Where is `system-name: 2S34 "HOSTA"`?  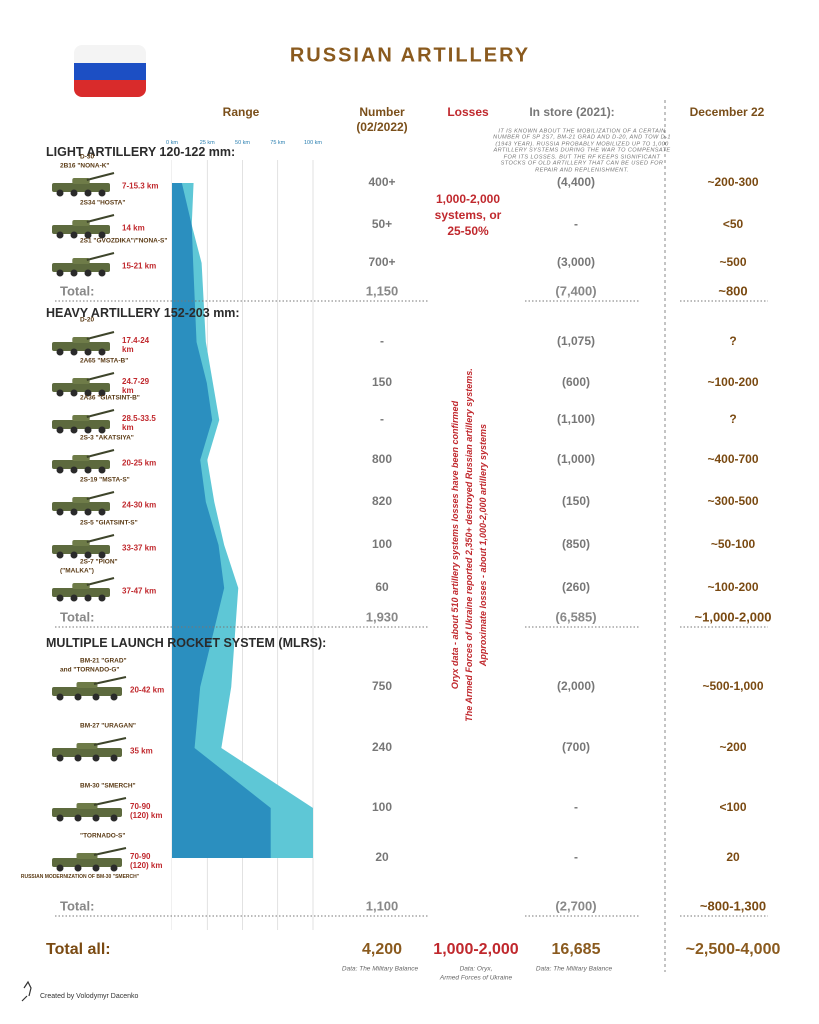
system-name: 2S34 "HOSTA" is located at coordinates (103, 203).